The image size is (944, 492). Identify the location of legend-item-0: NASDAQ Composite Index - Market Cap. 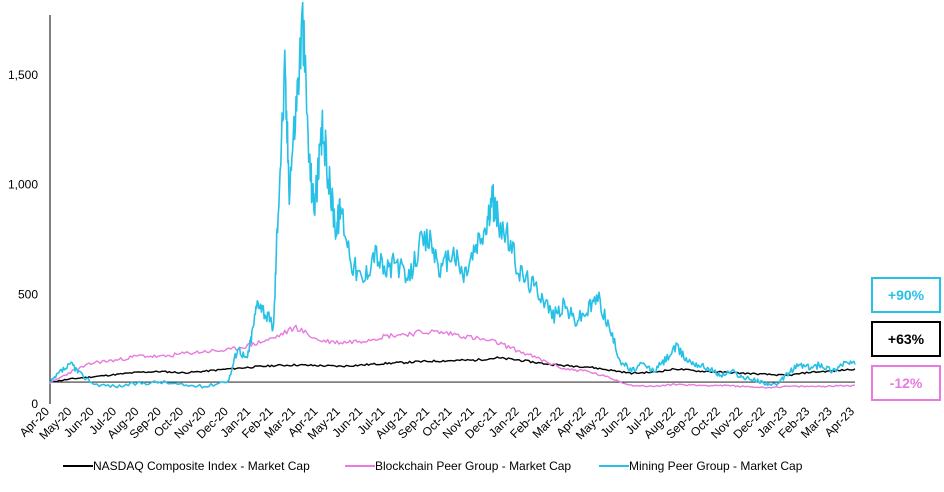
(186, 466).